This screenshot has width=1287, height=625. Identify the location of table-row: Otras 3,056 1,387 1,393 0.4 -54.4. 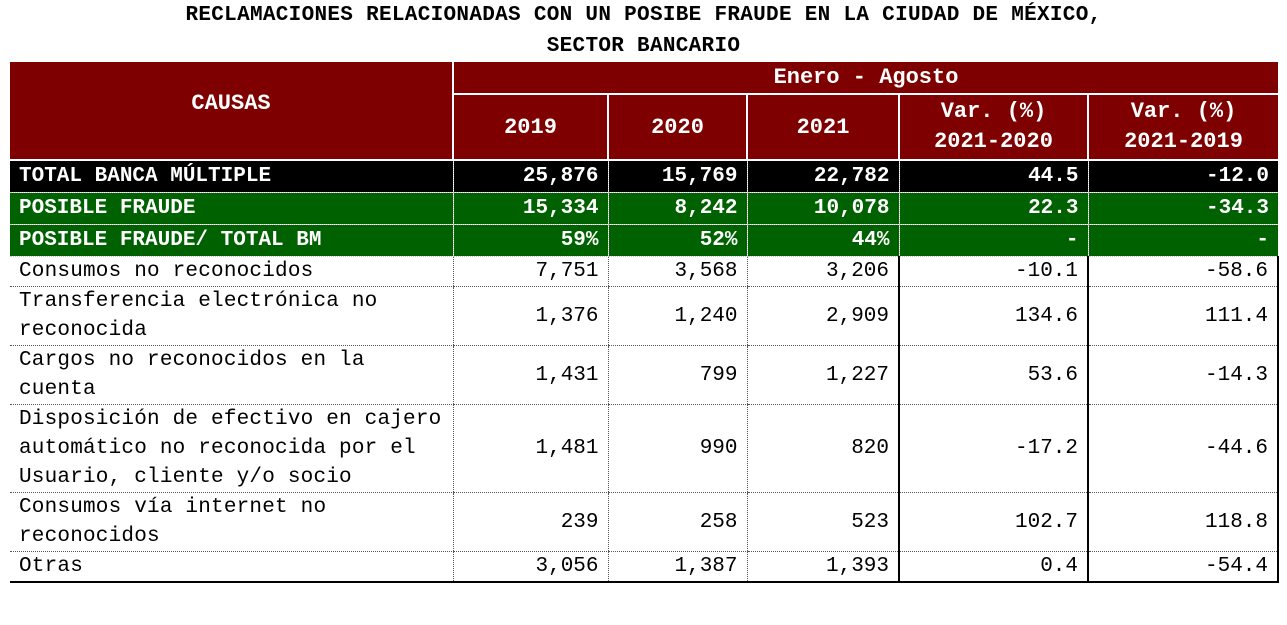
(645, 567).